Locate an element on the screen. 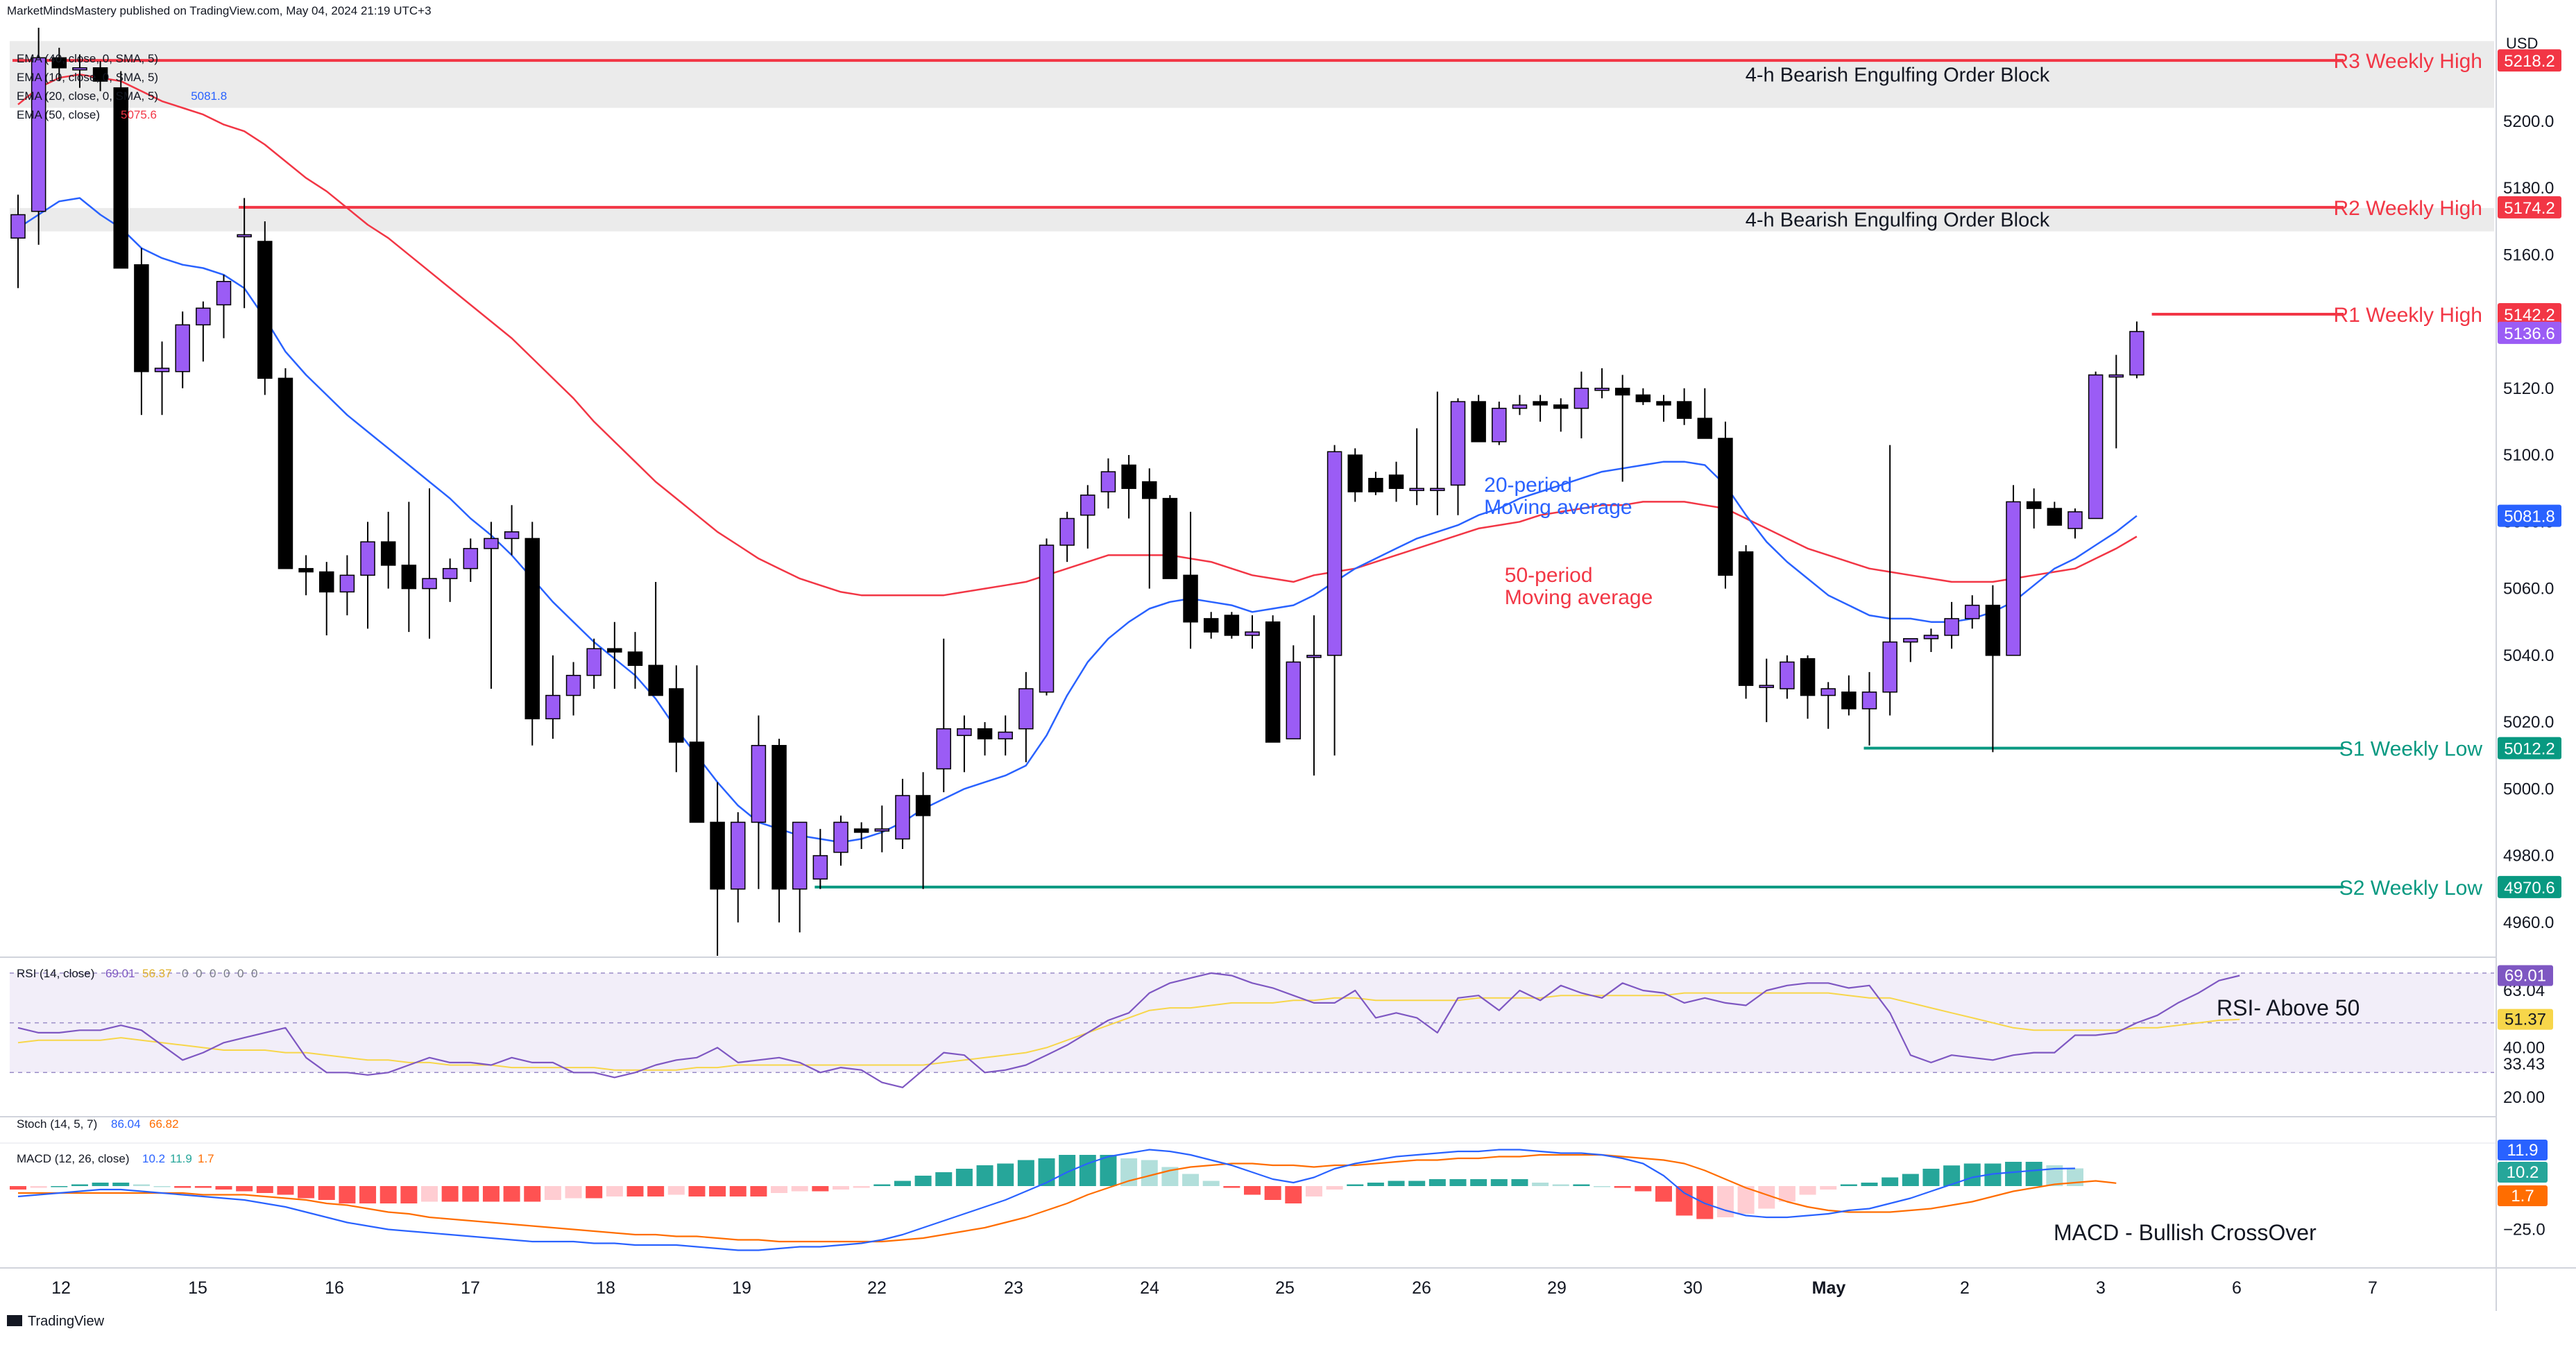 The height and width of the screenshot is (1347, 2576). currency-label: USD is located at coordinates (2522, 44).